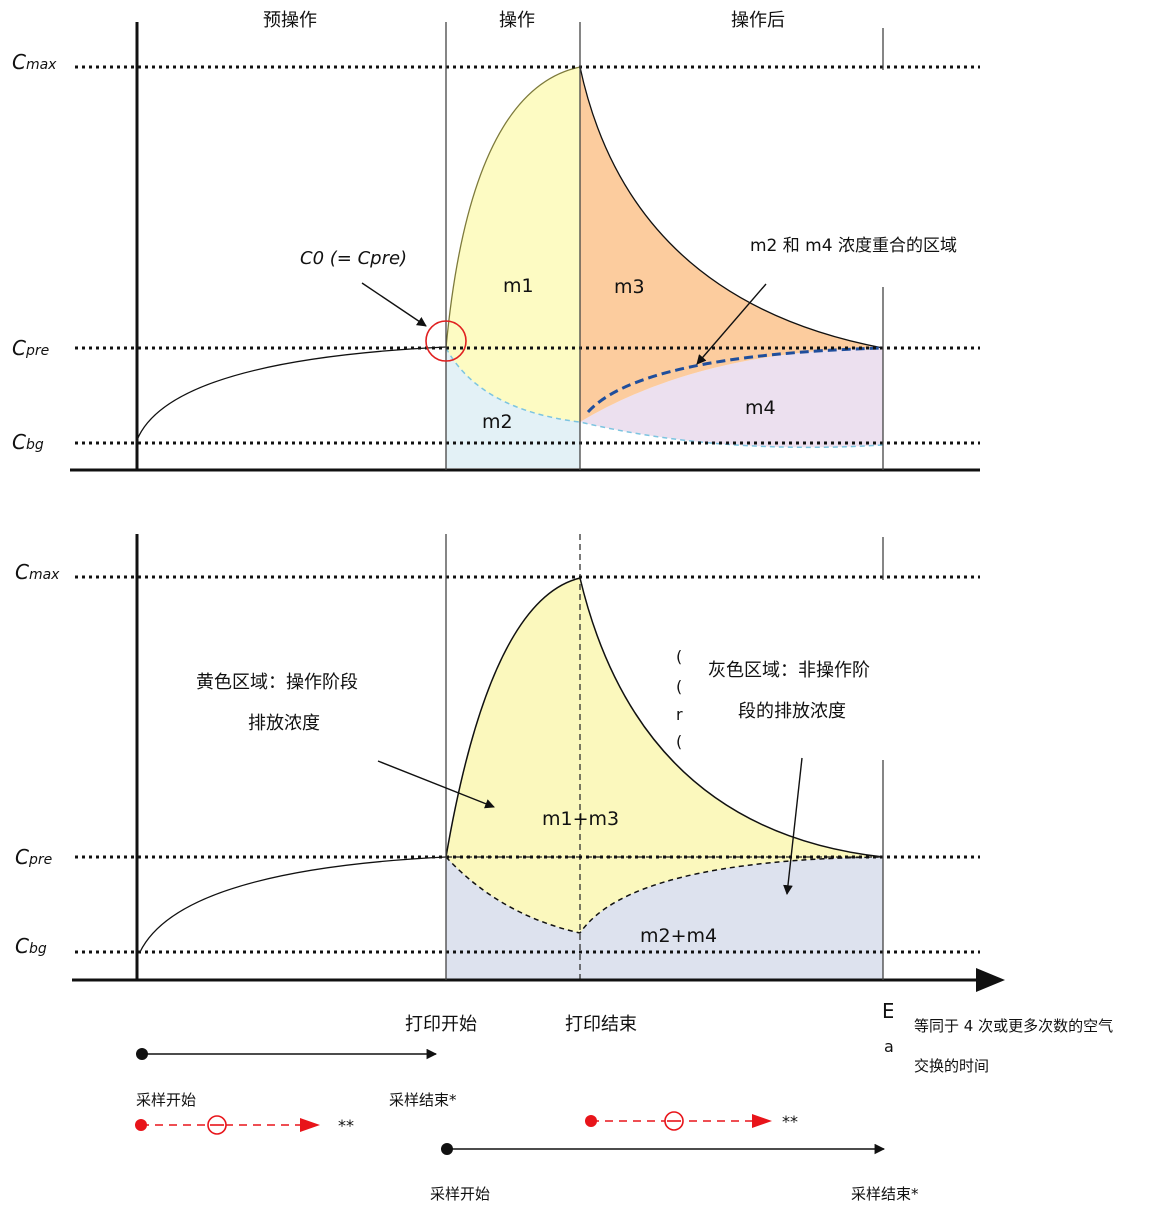 The image size is (1167, 1205). I want to click on phase-label-post: 操作后, so click(758, 20).